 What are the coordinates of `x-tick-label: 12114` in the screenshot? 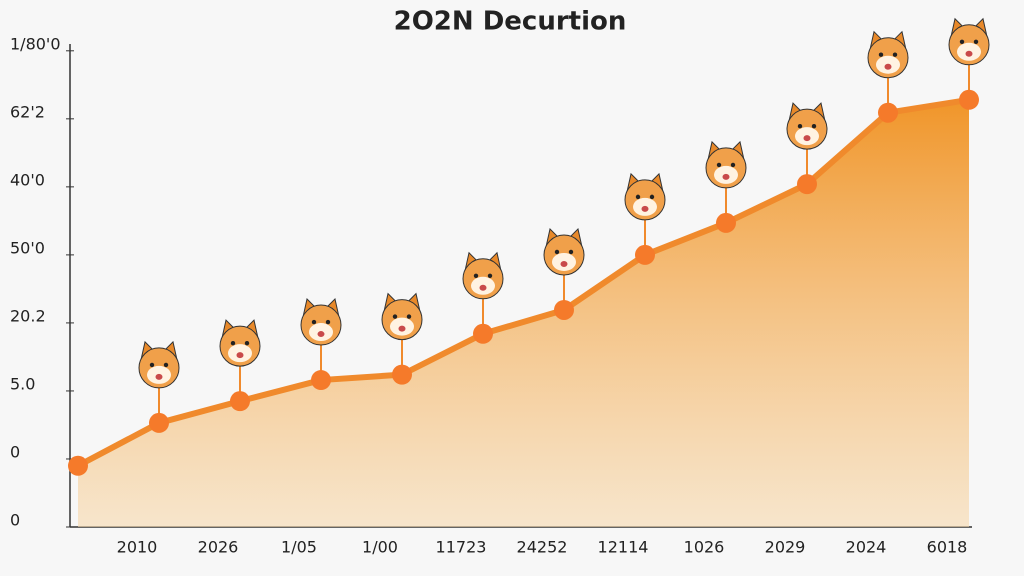 It's located at (623, 547).